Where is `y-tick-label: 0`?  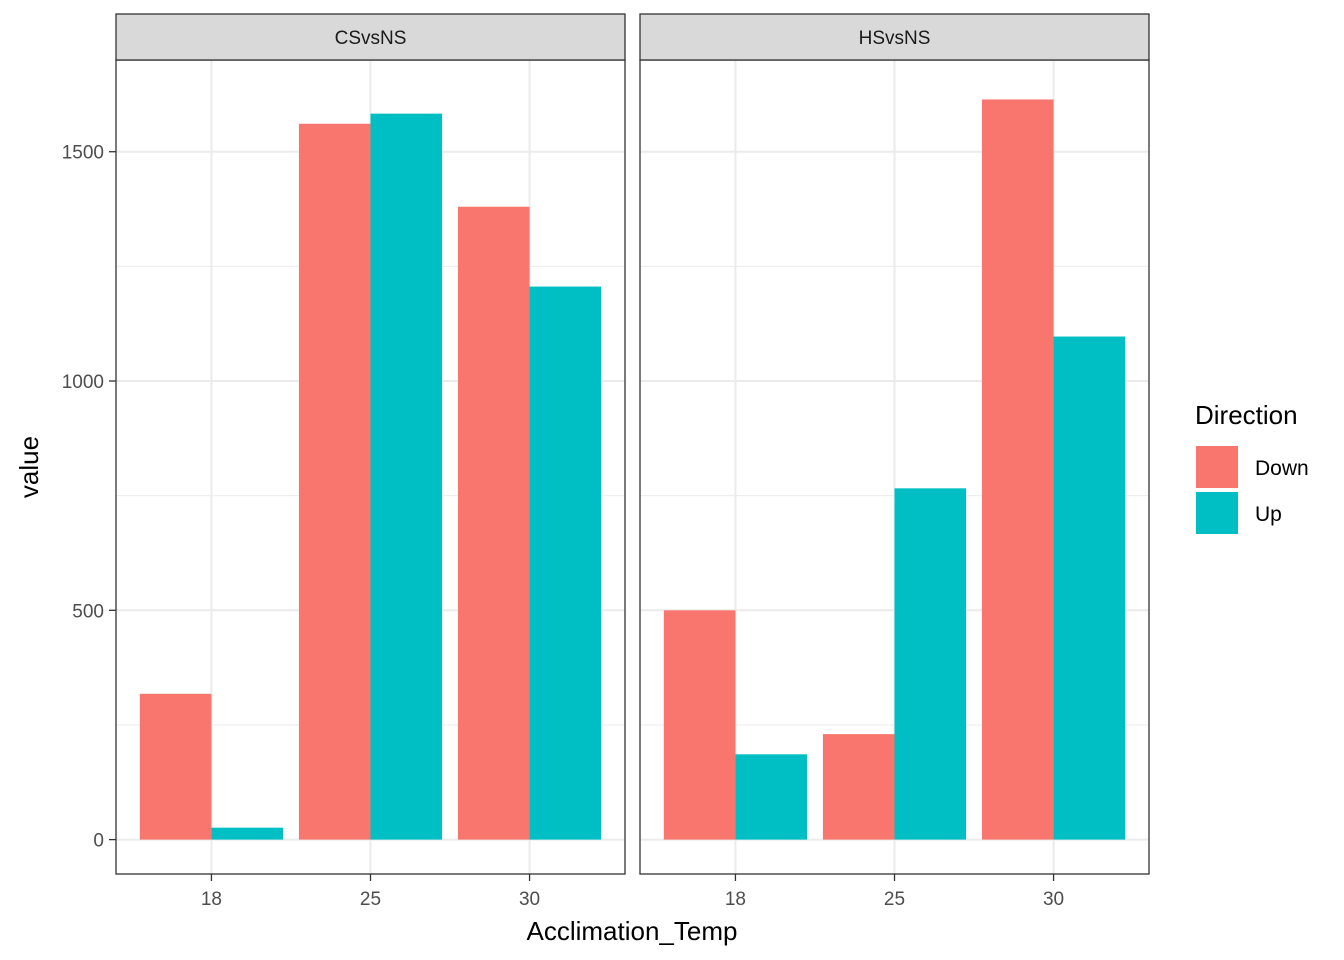
y-tick-label: 0 is located at coordinates (98, 841).